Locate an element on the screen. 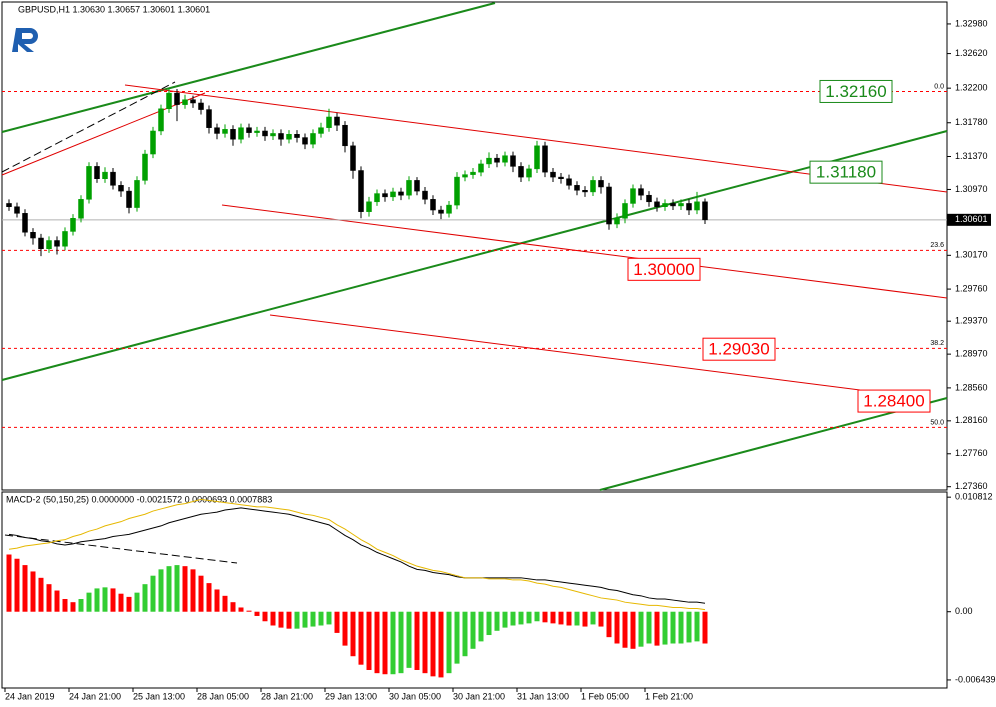  fib-level-label: 50.0 is located at coordinates (937, 422).